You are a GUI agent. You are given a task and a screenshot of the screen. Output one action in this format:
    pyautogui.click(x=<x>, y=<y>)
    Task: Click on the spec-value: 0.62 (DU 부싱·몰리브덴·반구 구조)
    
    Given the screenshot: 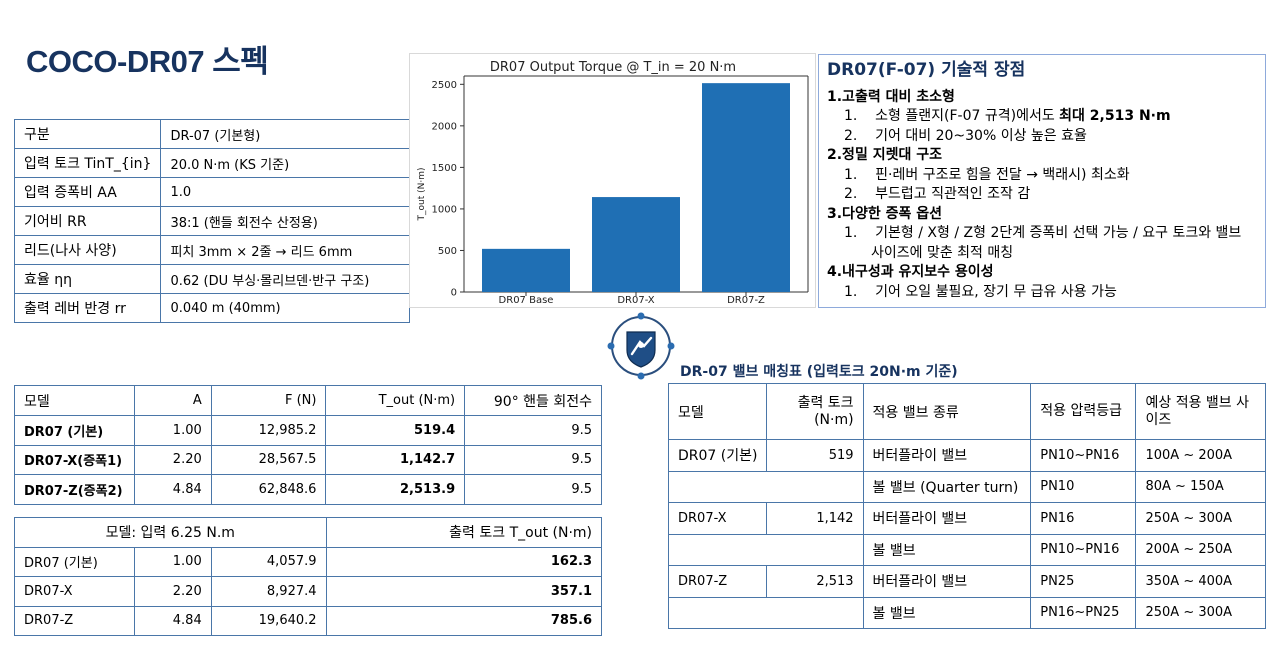 What is the action you would take?
    pyautogui.click(x=285, y=279)
    